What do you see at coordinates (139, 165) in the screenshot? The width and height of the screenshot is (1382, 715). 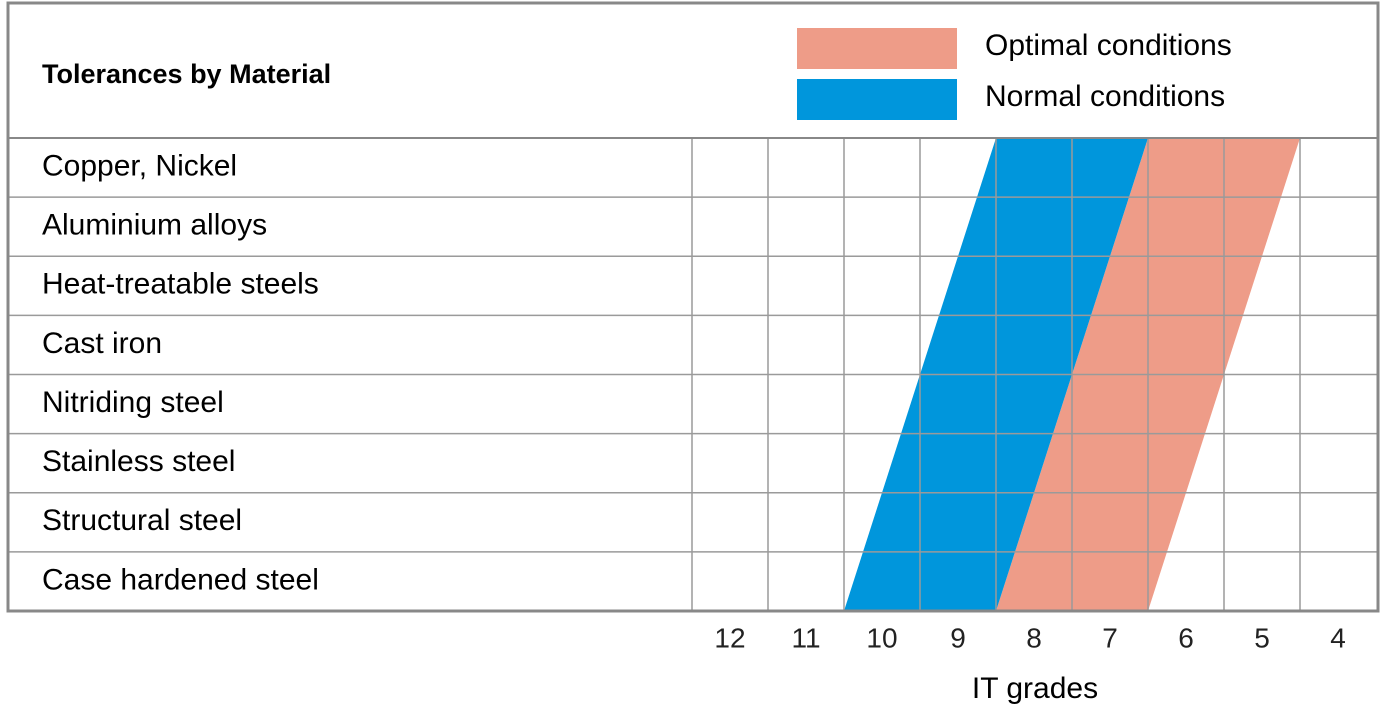 I see `row-label: Copper, Nickel` at bounding box center [139, 165].